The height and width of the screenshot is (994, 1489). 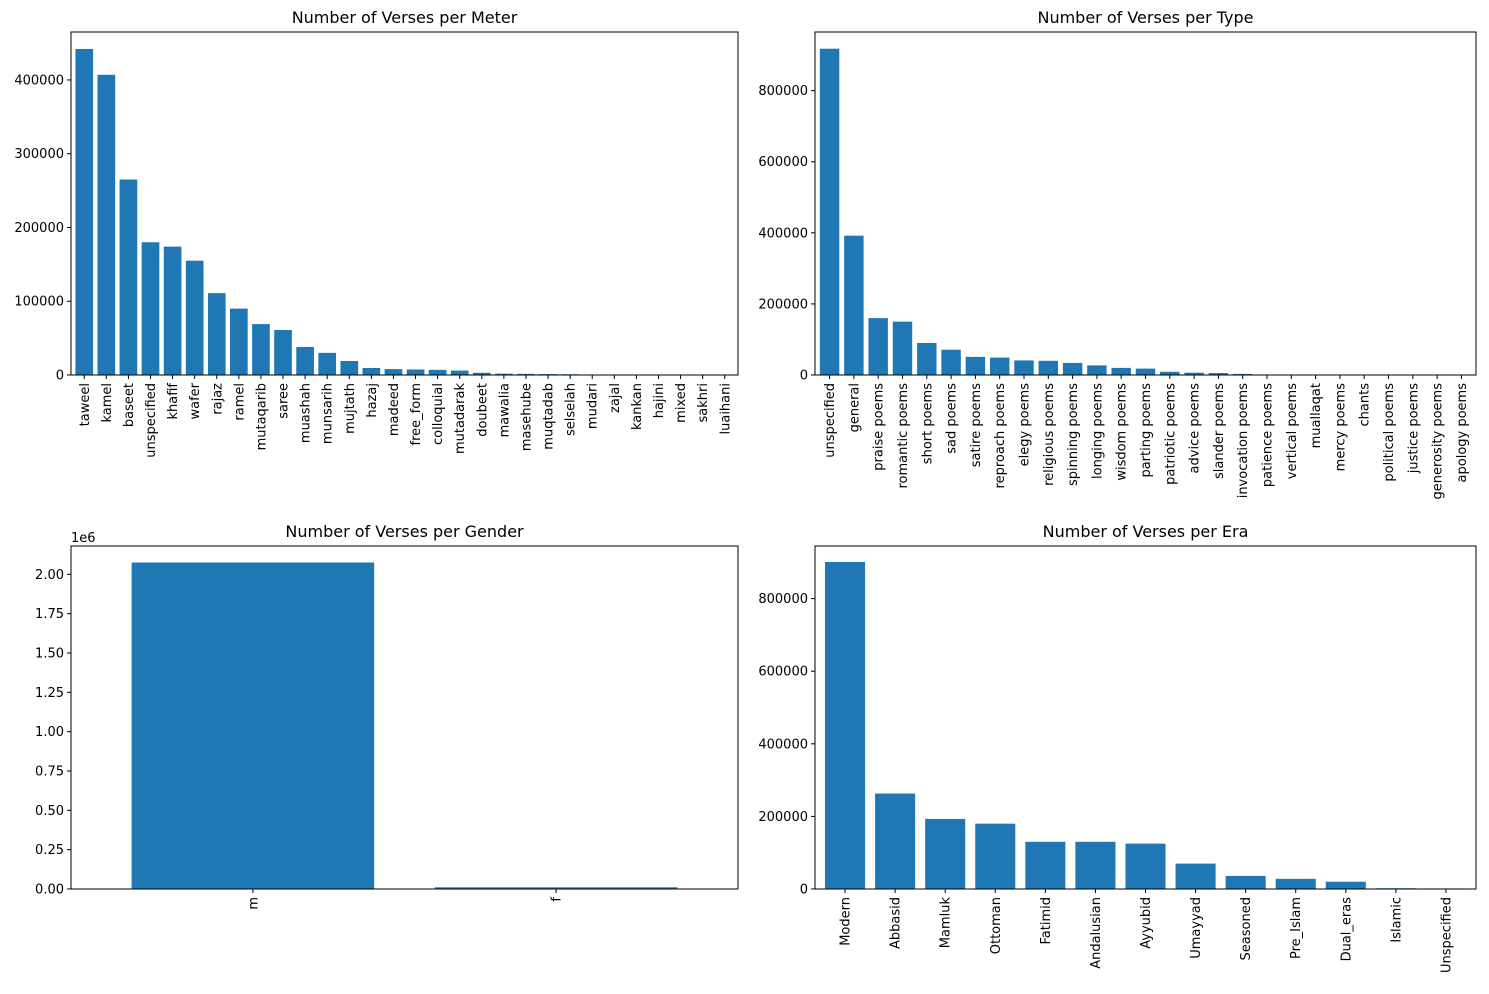 What do you see at coordinates (173, 401) in the screenshot?
I see `x-tick-label: khafif` at bounding box center [173, 401].